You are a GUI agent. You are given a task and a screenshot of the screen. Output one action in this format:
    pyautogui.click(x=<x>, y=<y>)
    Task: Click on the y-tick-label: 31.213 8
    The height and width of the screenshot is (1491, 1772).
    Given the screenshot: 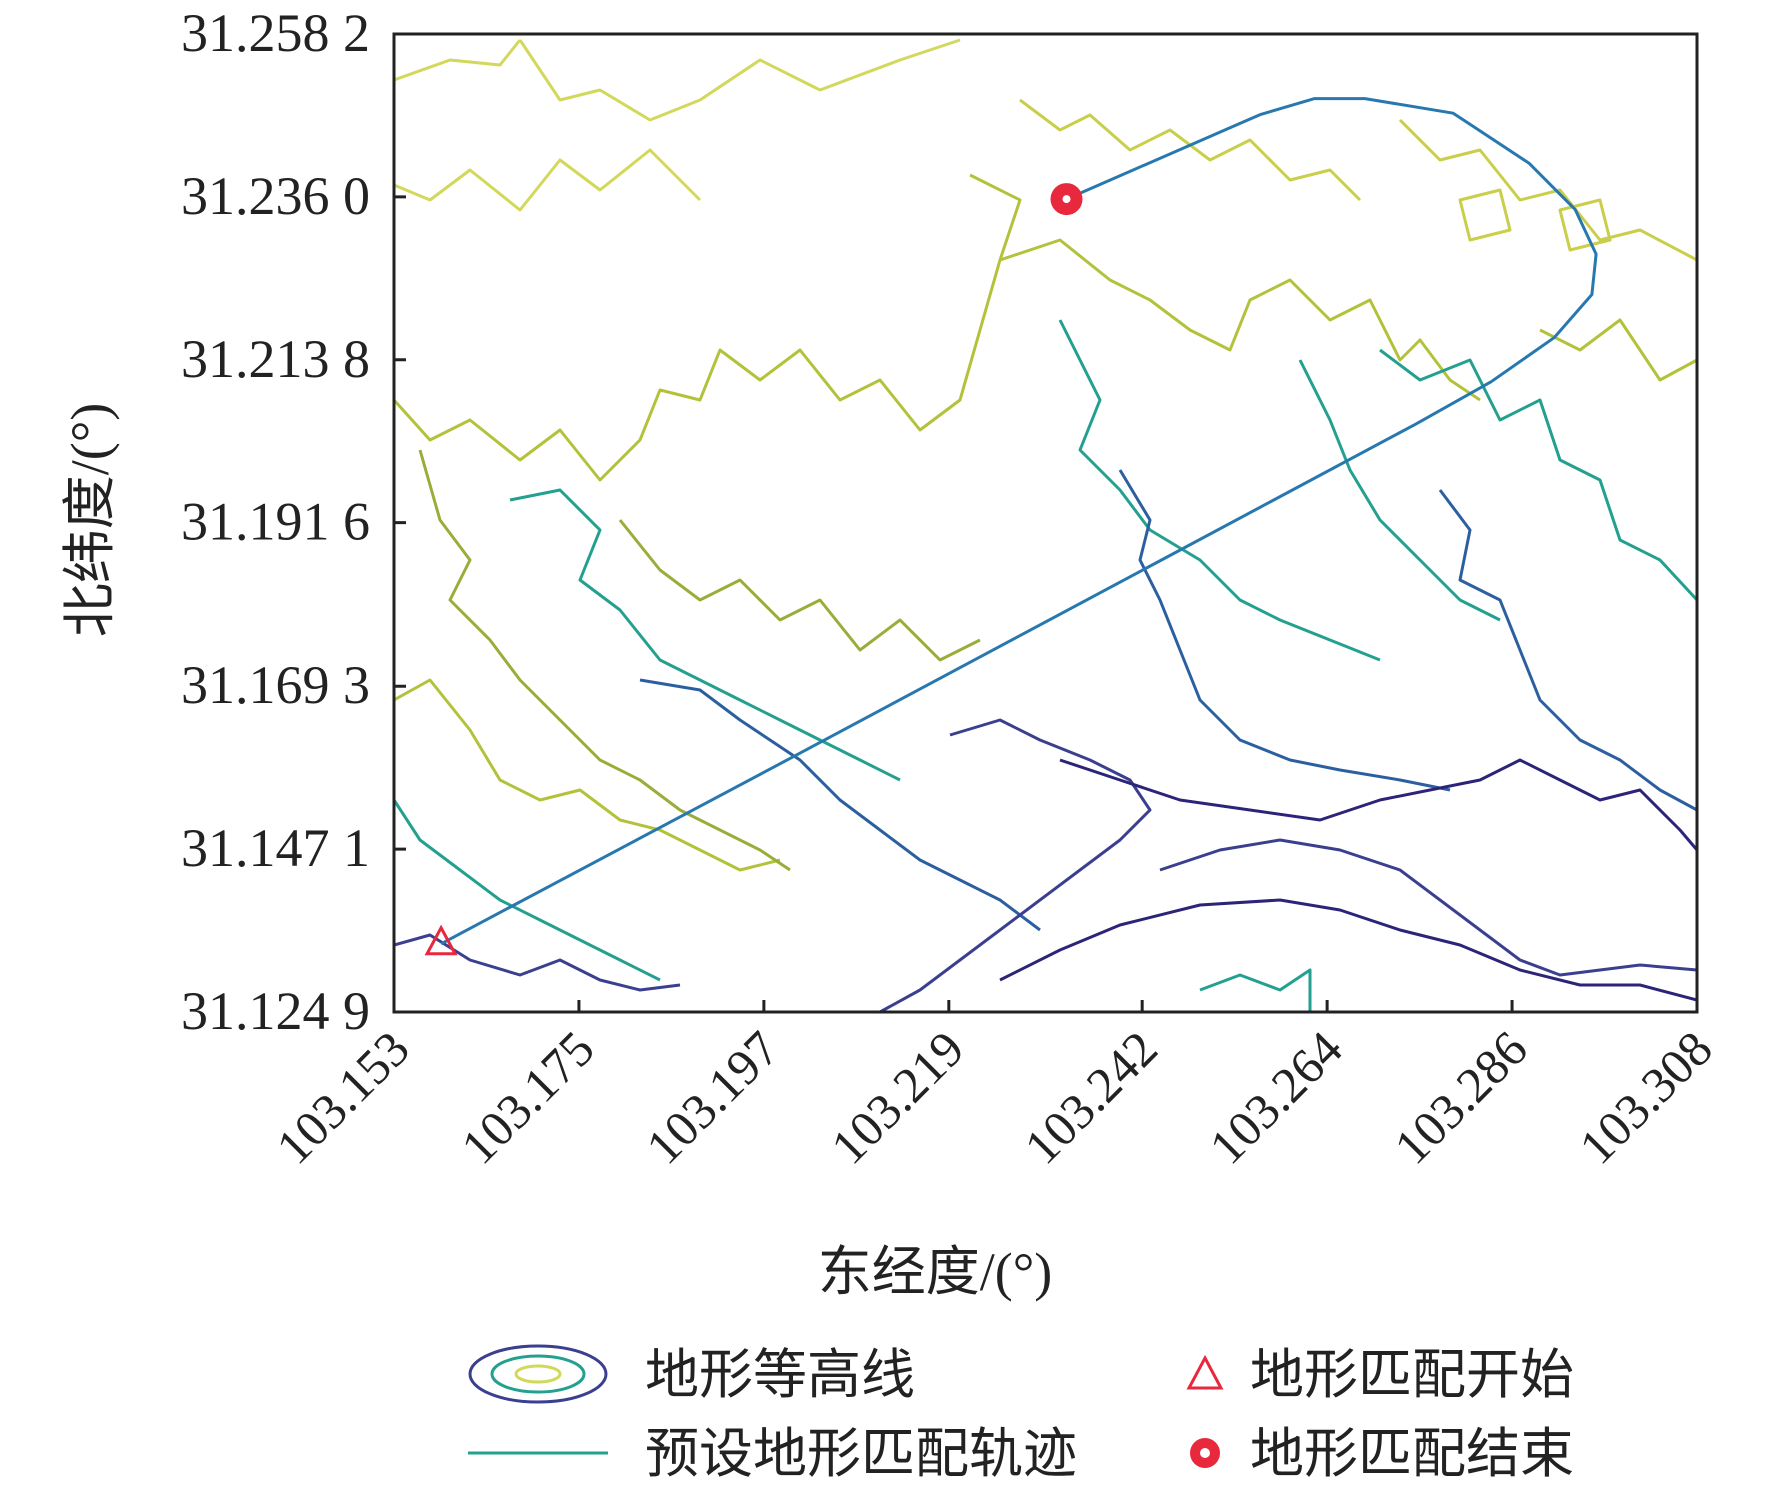 What is the action you would take?
    pyautogui.click(x=275, y=359)
    